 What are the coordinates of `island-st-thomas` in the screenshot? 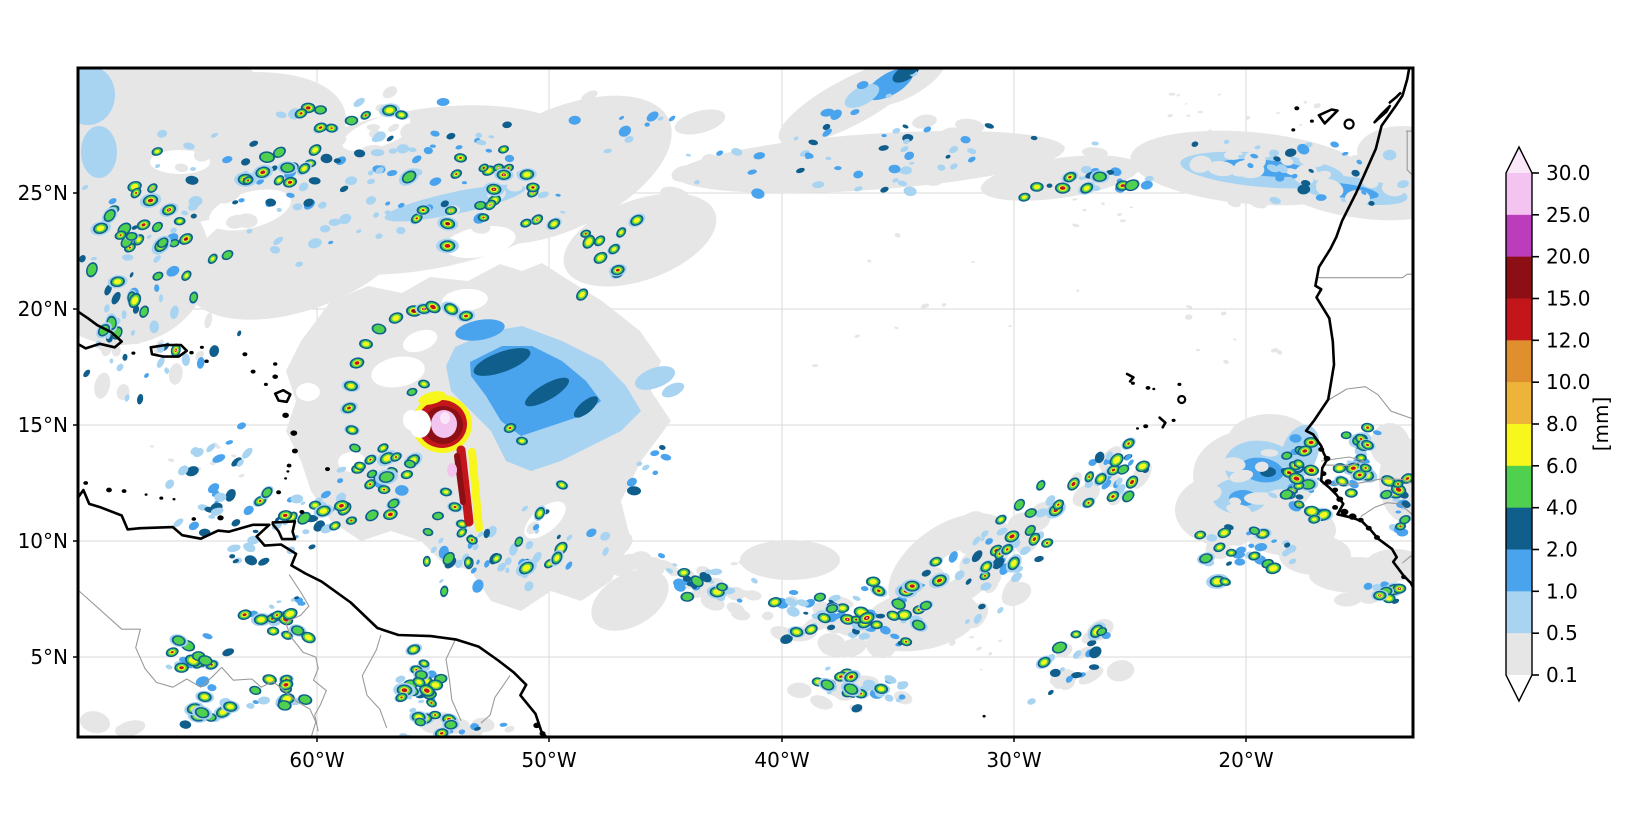 It's located at (201, 347).